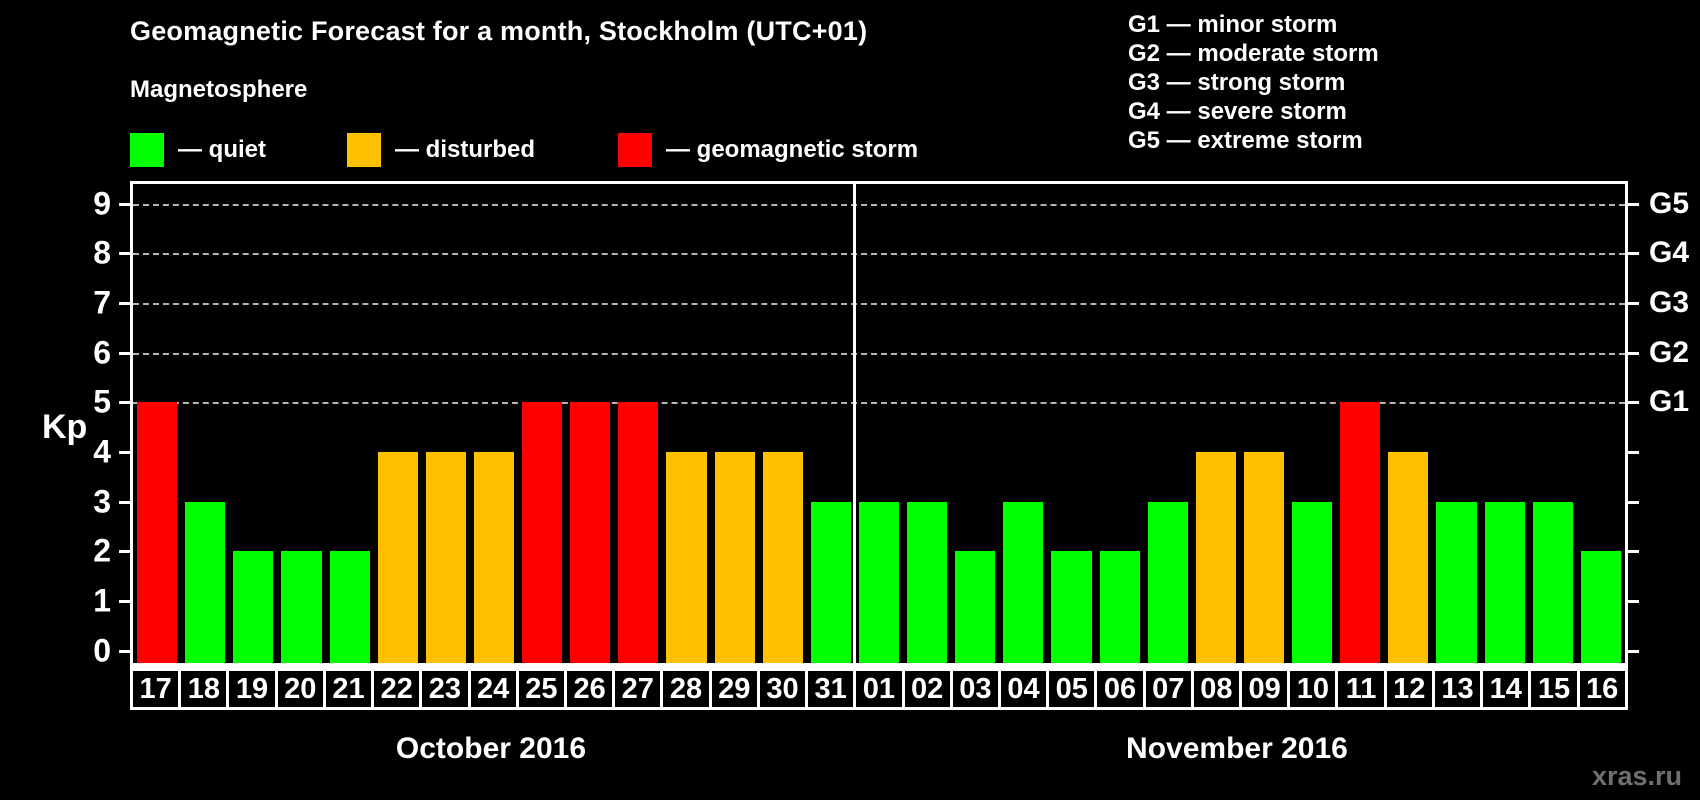 This screenshot has width=1700, height=800. I want to click on kp-bar-day-06-quiet, so click(1119, 607).